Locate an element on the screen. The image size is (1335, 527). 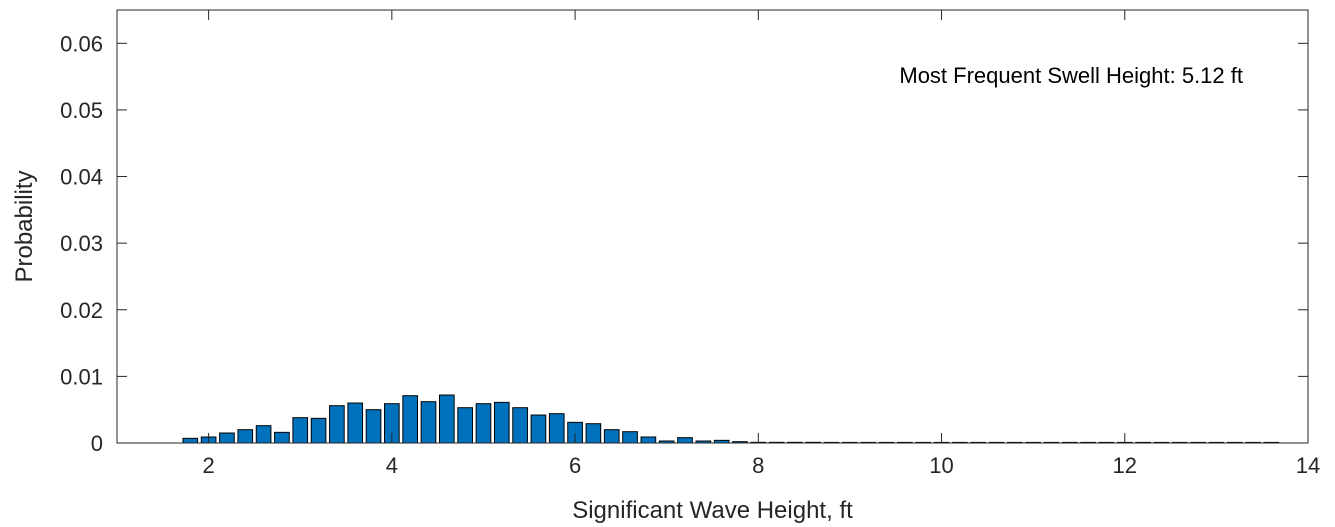
y-tick-label: 0.02 is located at coordinates (81, 310).